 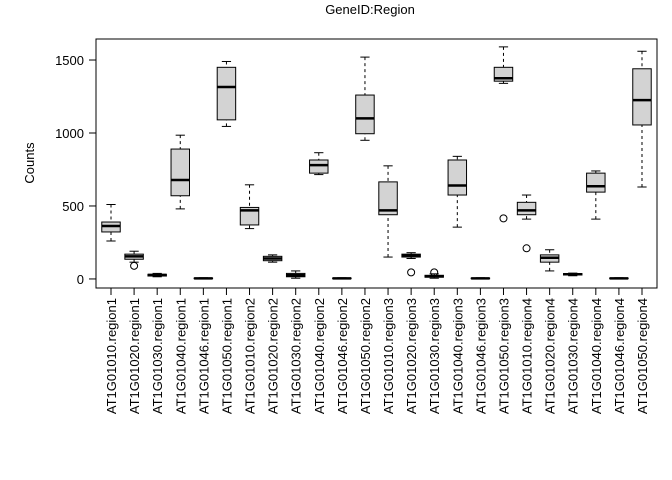 I want to click on x-tick-label: AT1G01050.region1, so click(x=226, y=356).